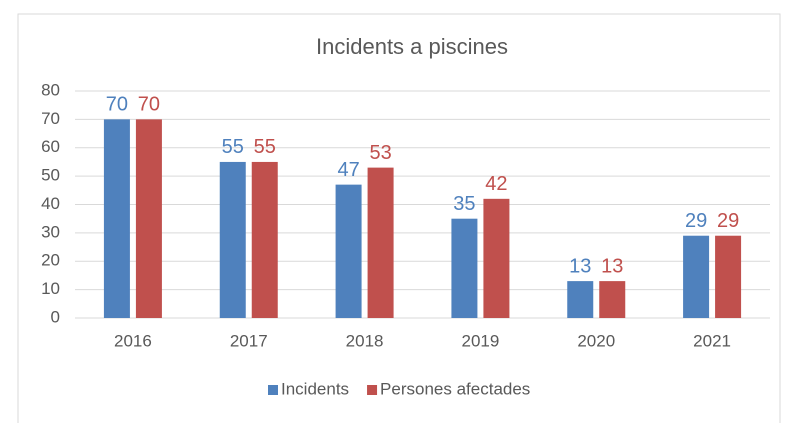 This screenshot has width=798, height=423. What do you see at coordinates (412, 46) in the screenshot?
I see `chart-title: Incidents a piscines` at bounding box center [412, 46].